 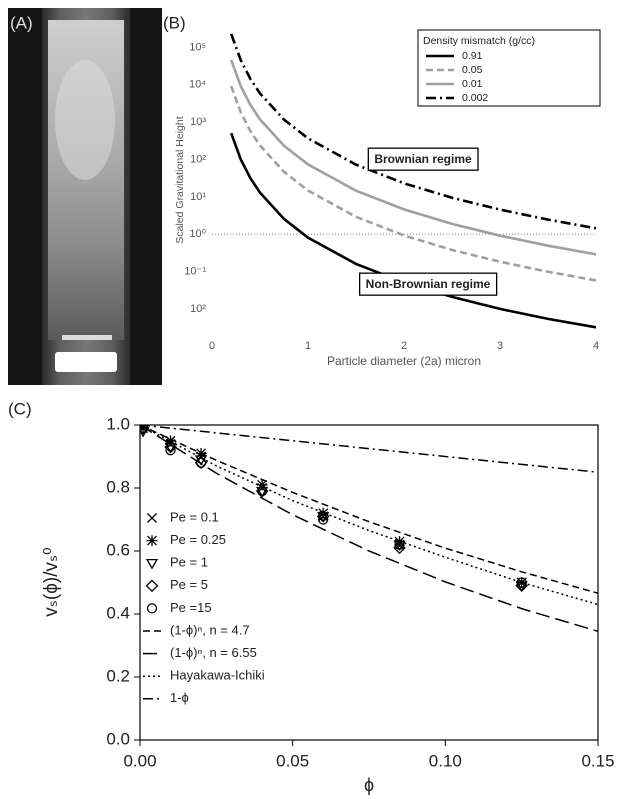 I want to click on y-tick-label: 10⁵, so click(x=197, y=47).